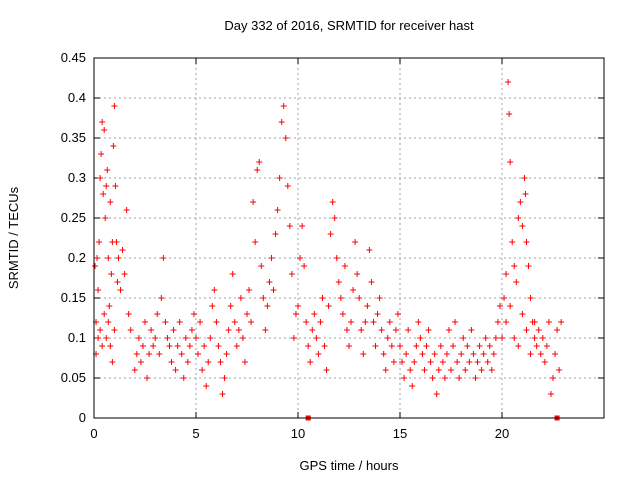 This screenshot has width=640, height=480. I want to click on y-tick-label: 0.15, so click(73, 297).